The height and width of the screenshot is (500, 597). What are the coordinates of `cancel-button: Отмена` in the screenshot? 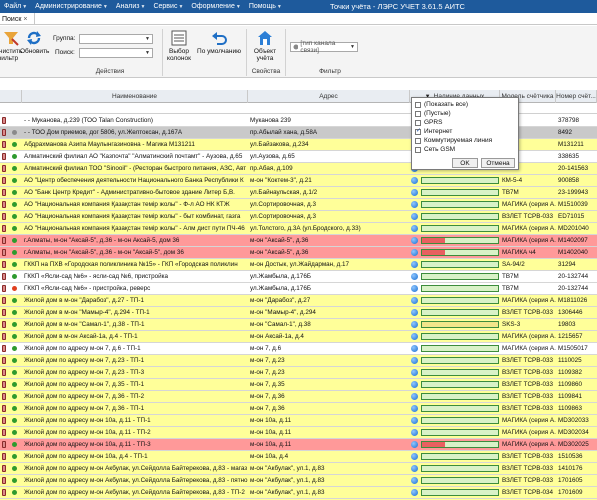 It's located at (498, 163).